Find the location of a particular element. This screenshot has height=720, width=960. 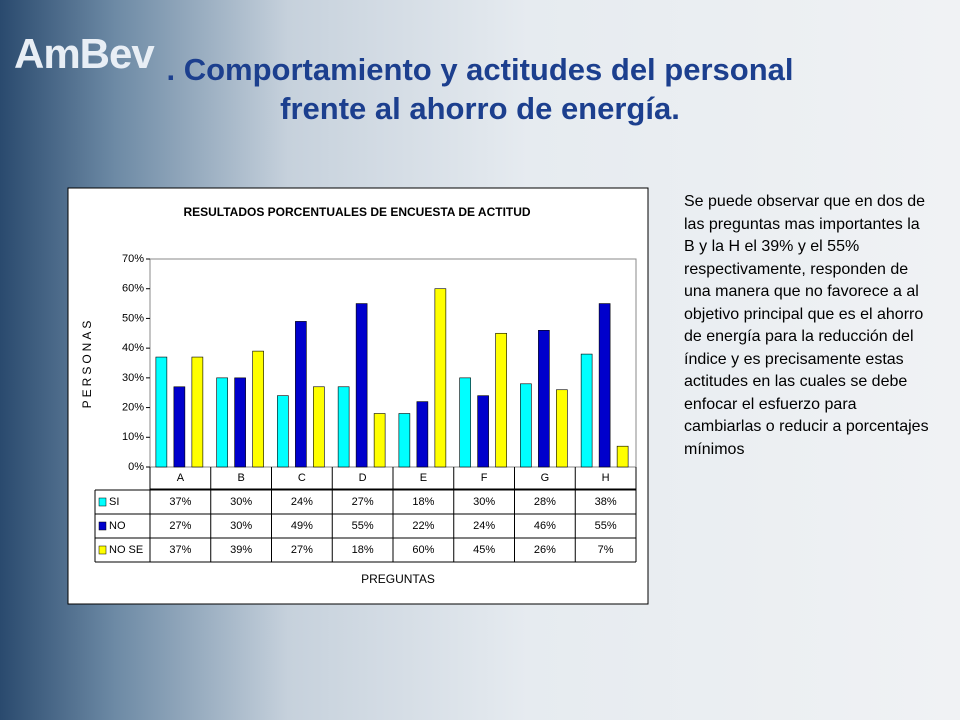

data-label: 60% is located at coordinates (423, 550).